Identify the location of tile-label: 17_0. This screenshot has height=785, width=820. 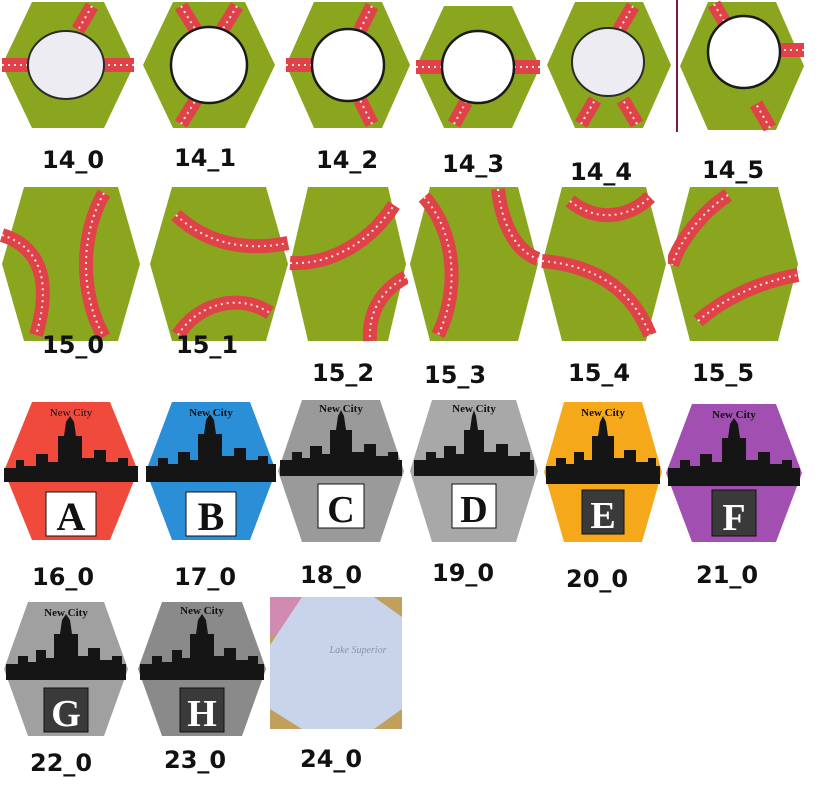
(205, 577).